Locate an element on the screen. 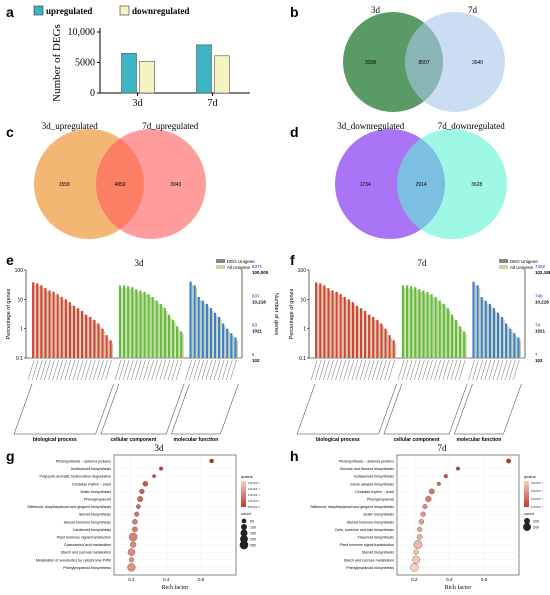 The image size is (550, 595). y2-tick-top-e: 63 is located at coordinates (255, 325).